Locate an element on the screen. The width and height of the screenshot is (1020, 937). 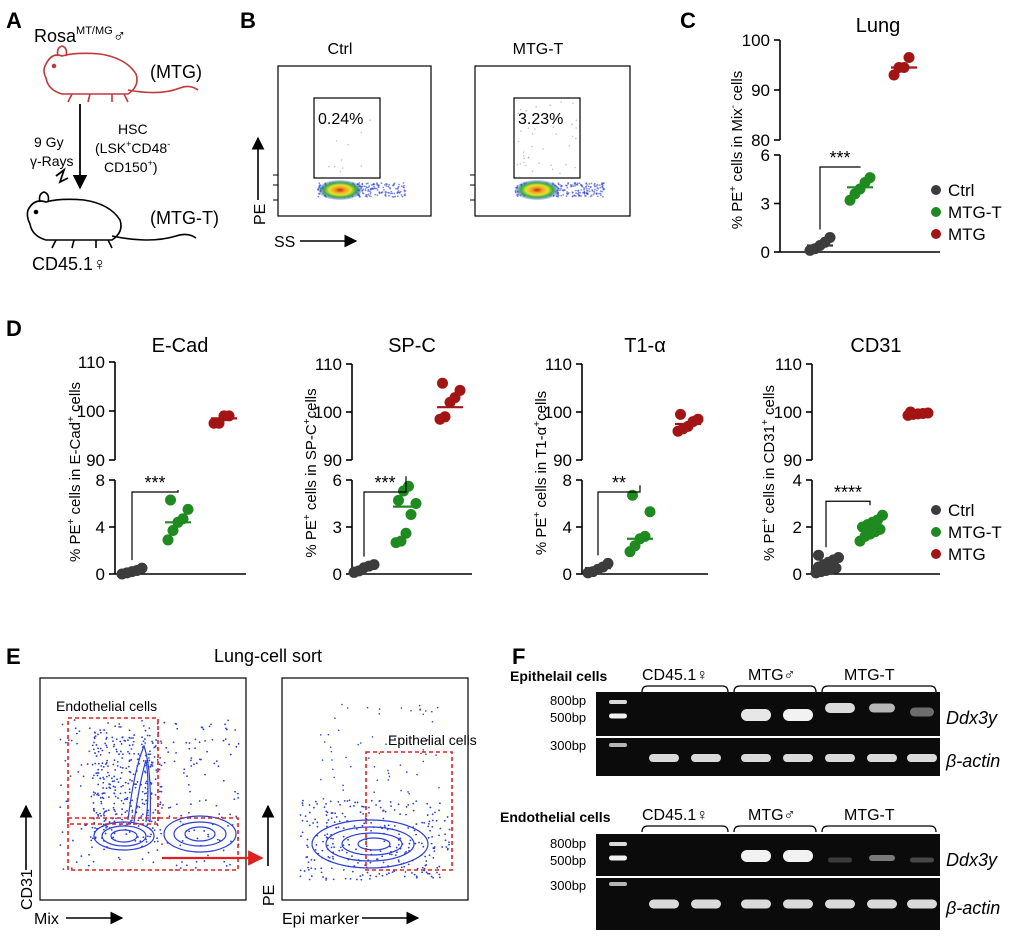
flow-title-mtgt: MTG-T is located at coordinates (538, 49).